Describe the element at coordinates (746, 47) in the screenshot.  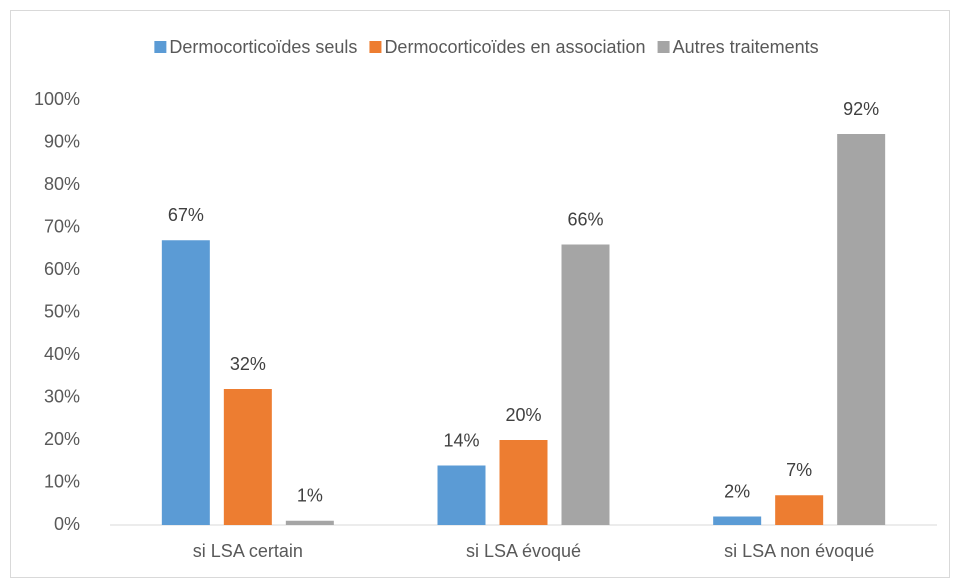
I see `legend-label: Autres traitements` at that location.